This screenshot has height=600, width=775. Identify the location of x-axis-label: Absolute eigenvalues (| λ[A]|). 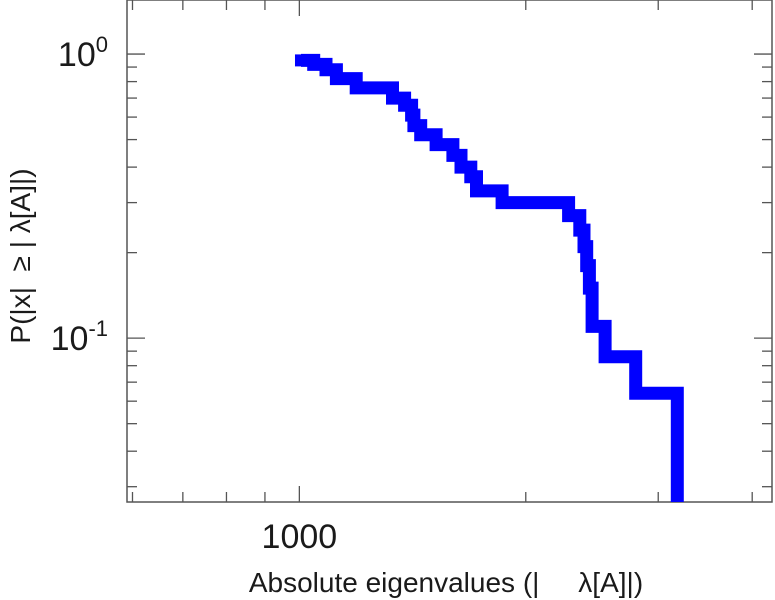
(446, 582).